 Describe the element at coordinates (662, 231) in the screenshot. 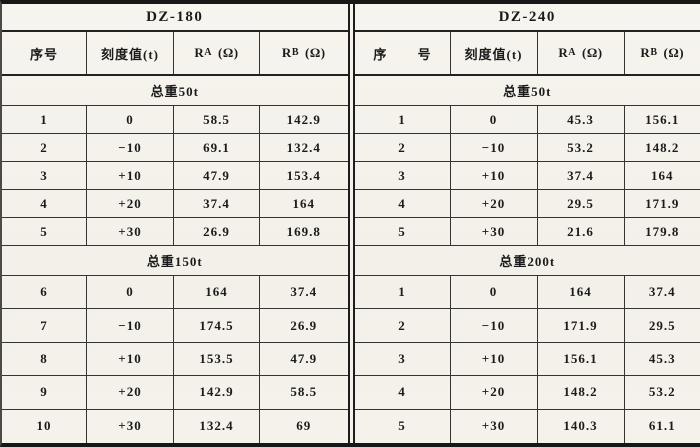

I see `cell-rb: 179.8` at that location.